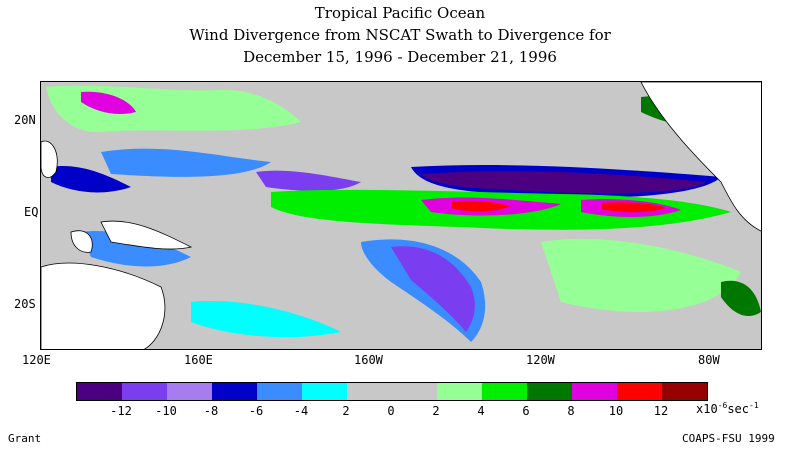  What do you see at coordinates (540, 360) in the screenshot?
I see `lon-label-120w: 120W` at bounding box center [540, 360].